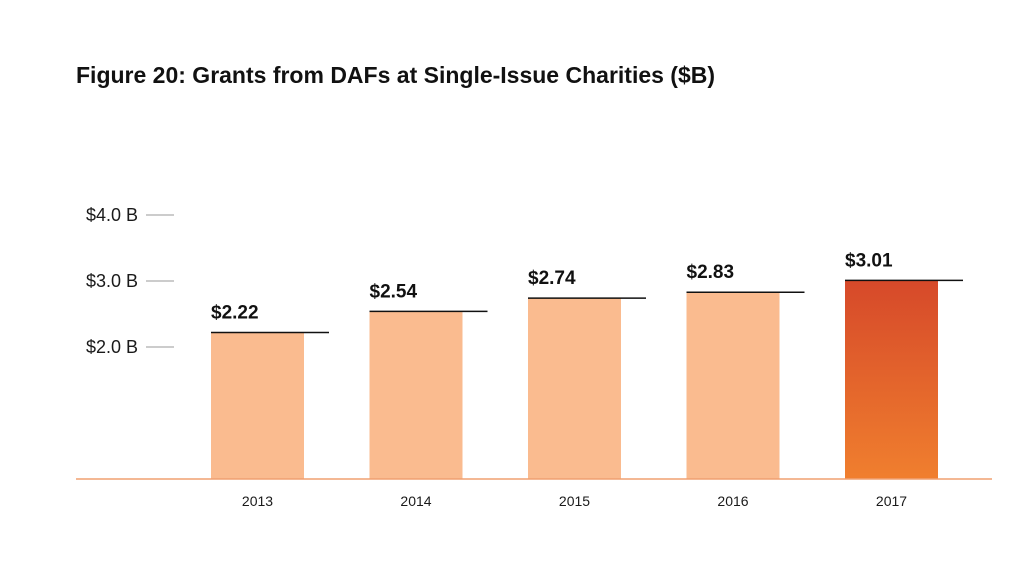 This screenshot has height=565, width=1024. Describe the element at coordinates (415, 501) in the screenshot. I see `x-tick-label: 2014` at that location.